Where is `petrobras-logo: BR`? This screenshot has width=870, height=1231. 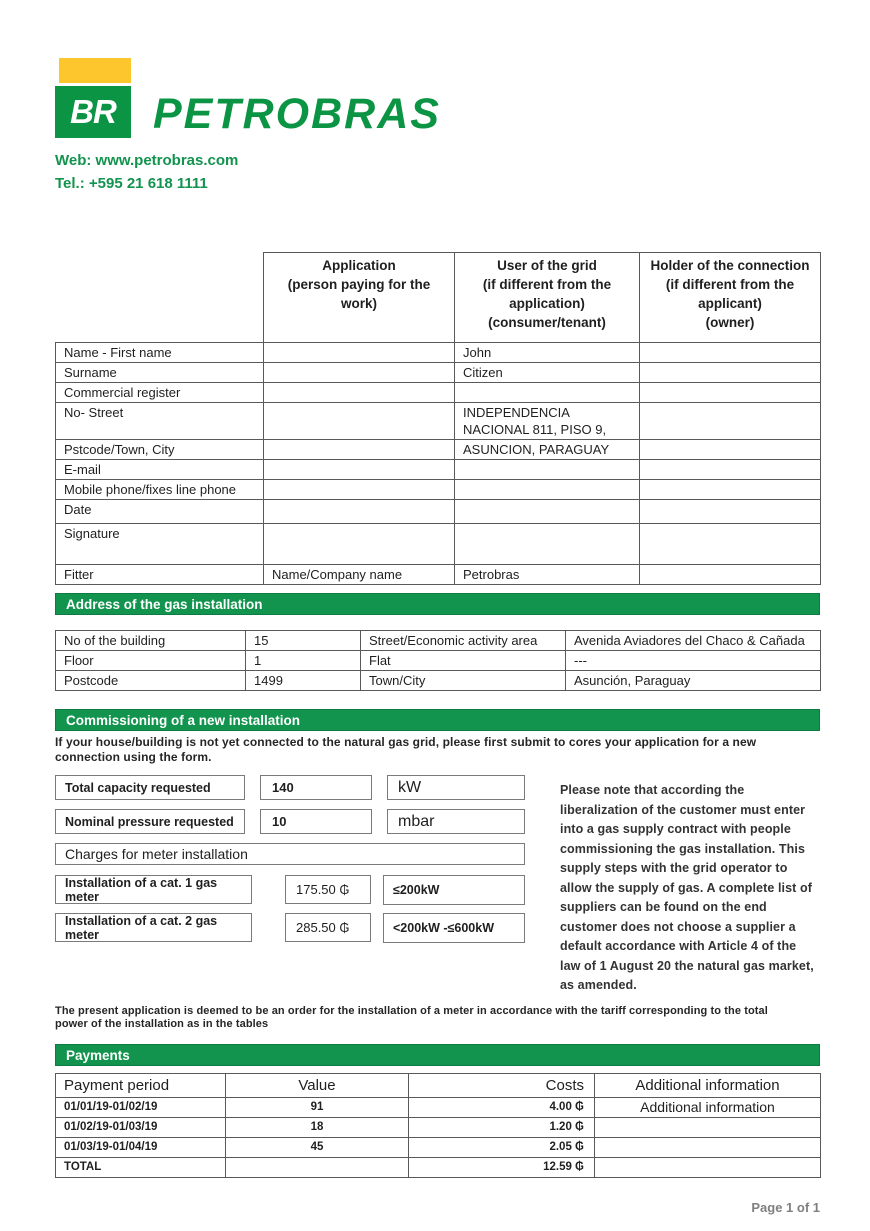 petrobras-logo: BR is located at coordinates (93, 98).